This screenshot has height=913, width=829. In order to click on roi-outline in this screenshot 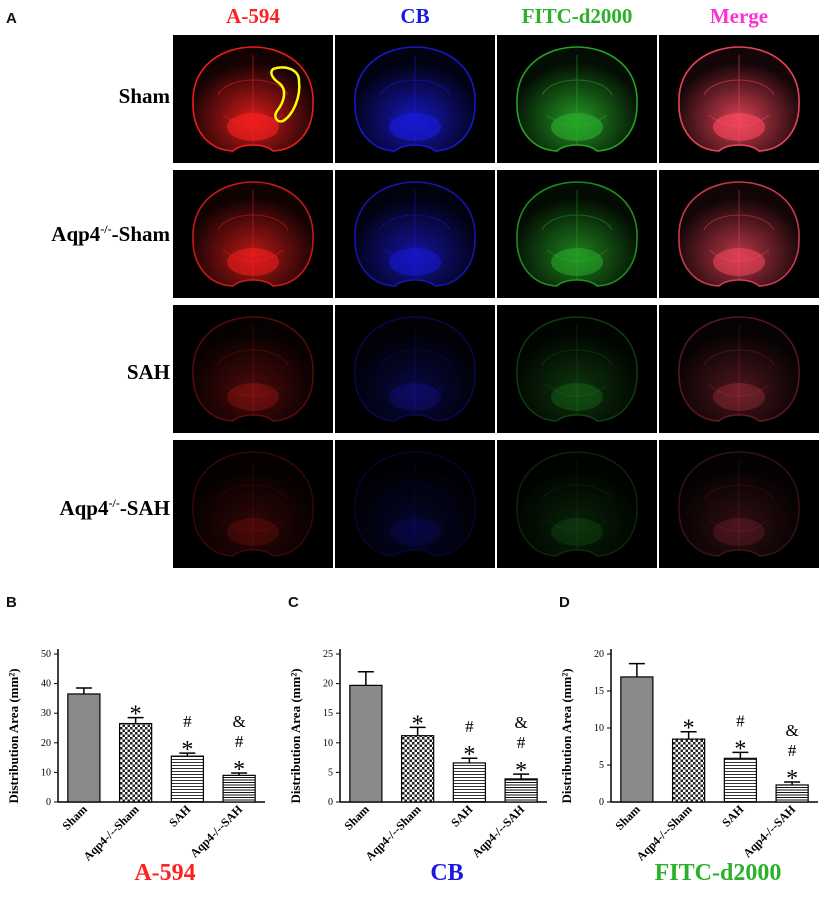, I will do `click(285, 94)`.